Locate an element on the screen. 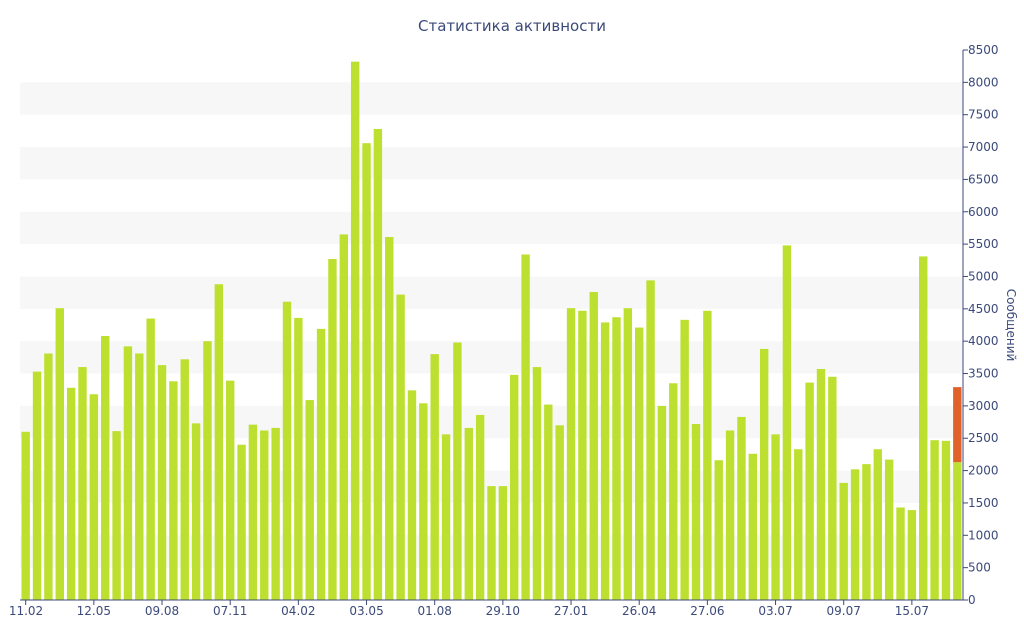 The width and height of the screenshot is (1024, 644). x-tick-label: 15.07 is located at coordinates (912, 611).